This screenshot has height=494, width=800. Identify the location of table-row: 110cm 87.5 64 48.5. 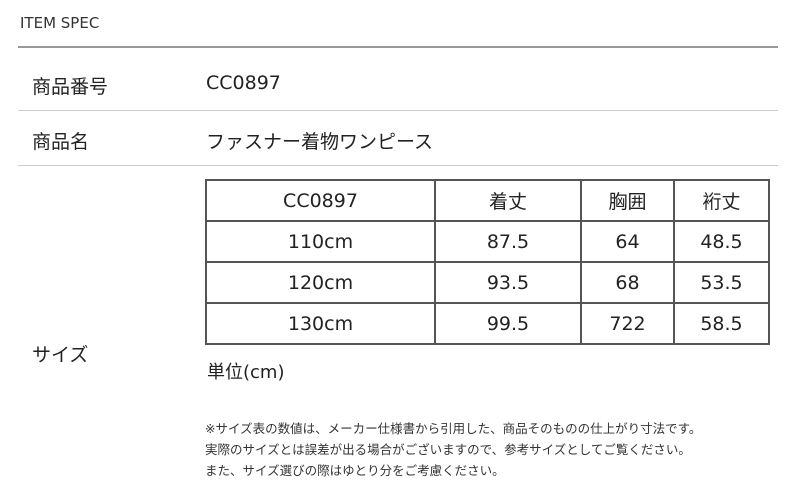
(487, 241).